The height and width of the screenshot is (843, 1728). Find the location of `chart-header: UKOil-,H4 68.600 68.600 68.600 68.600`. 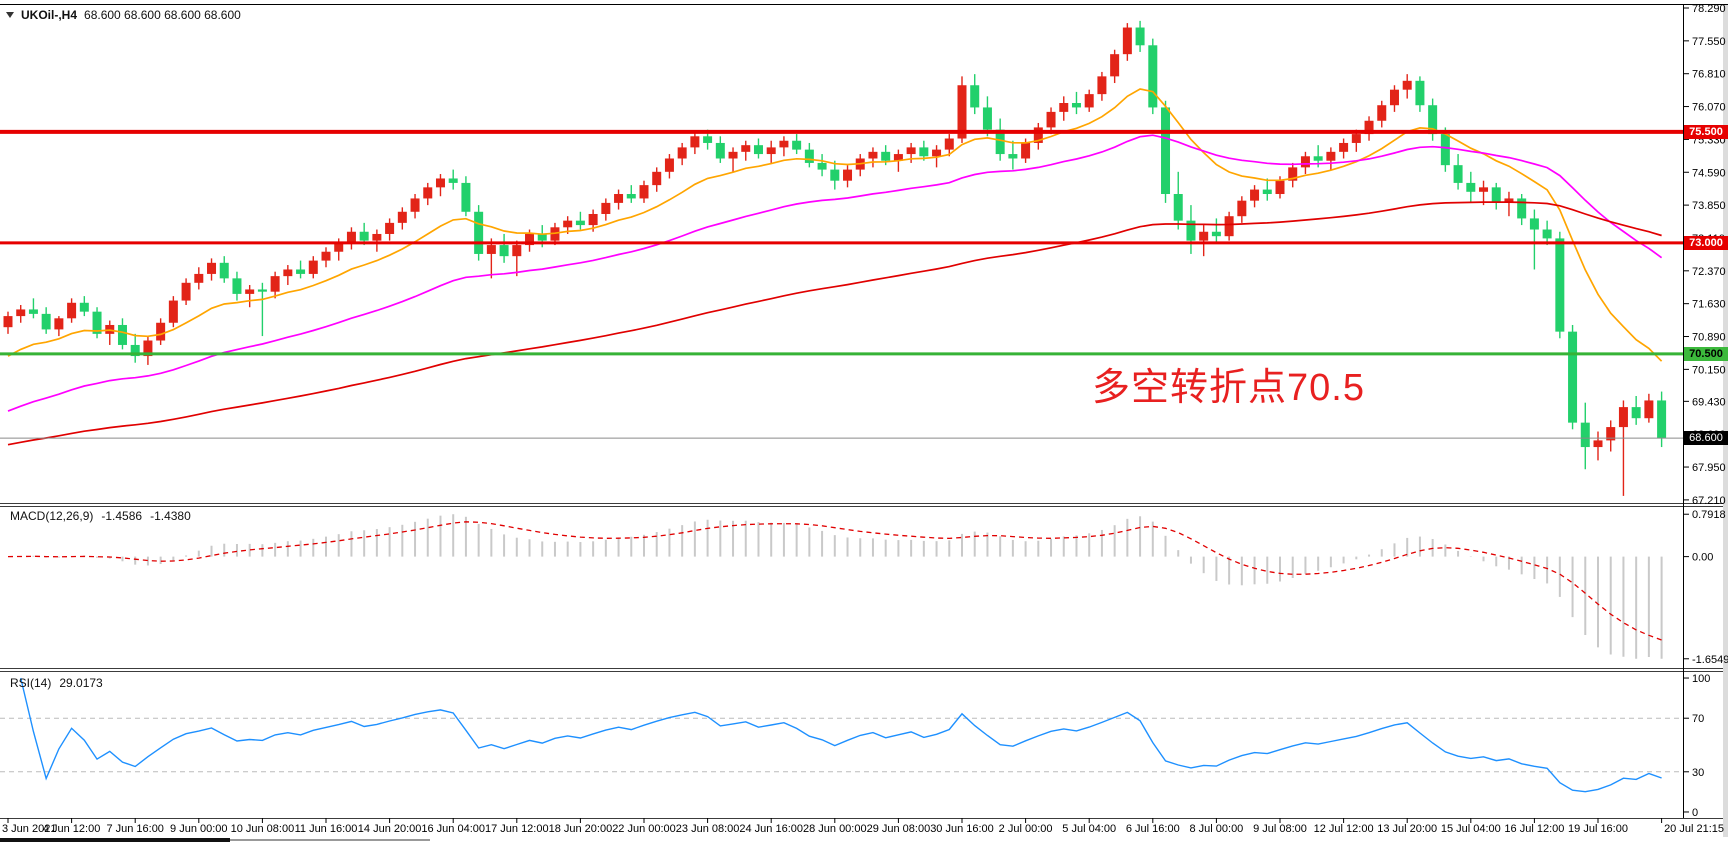

chart-header: UKOil-,H4 68.600 68.600 68.600 68.600 is located at coordinates (123, 15).